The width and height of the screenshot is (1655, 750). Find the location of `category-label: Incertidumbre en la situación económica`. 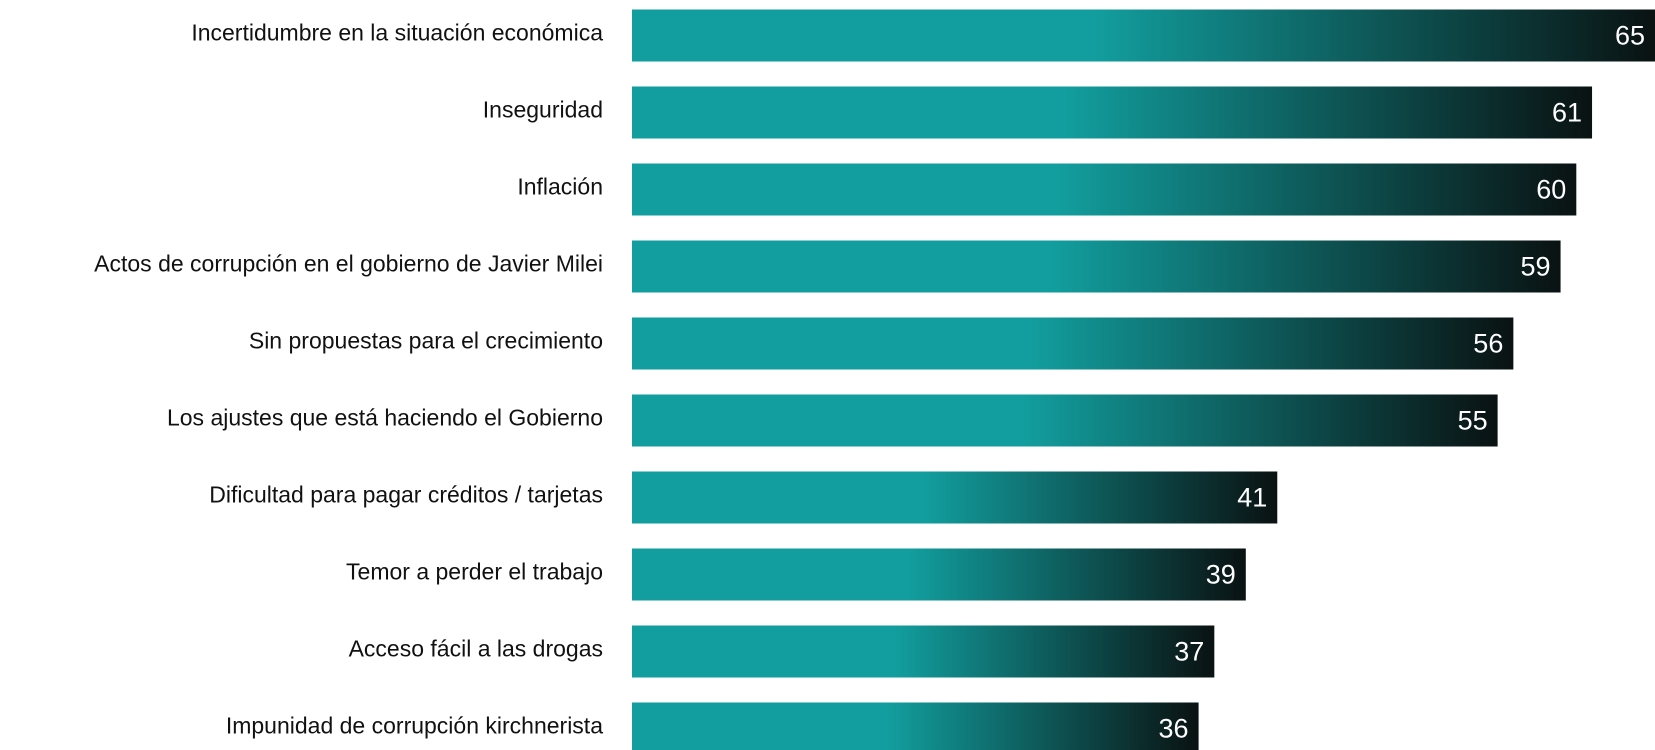

category-label: Incertidumbre en la situación económica is located at coordinates (397, 33).